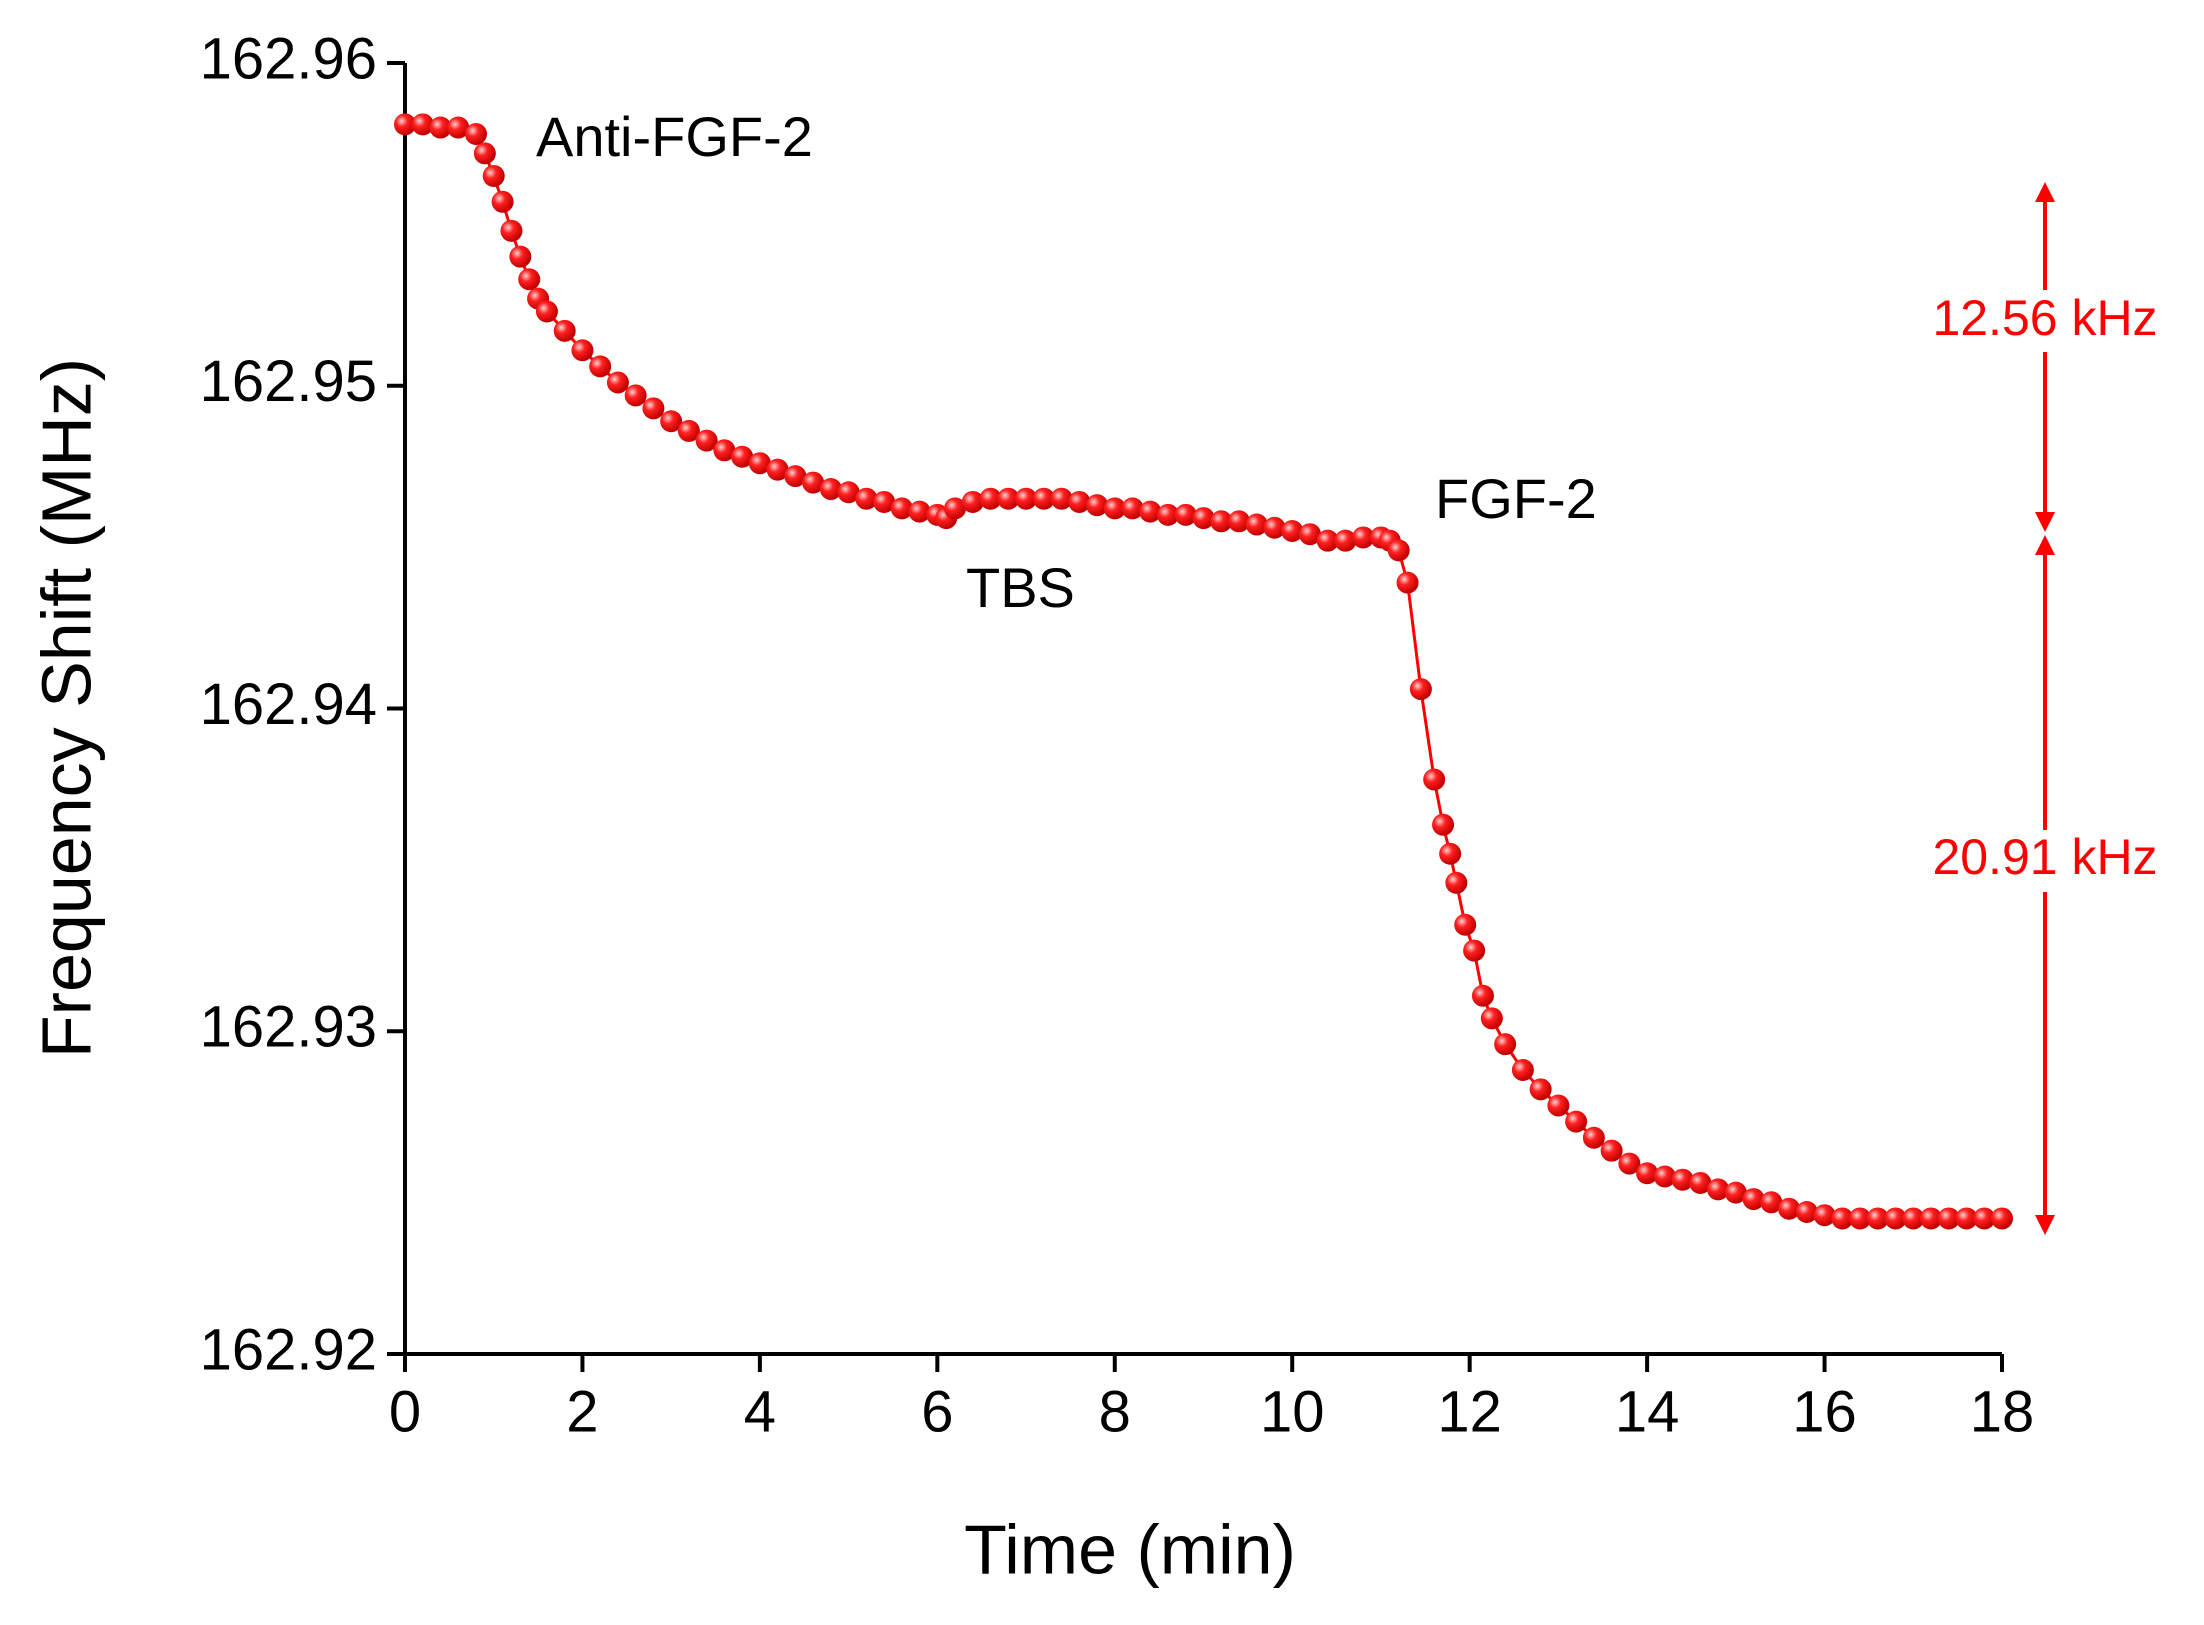 This screenshot has height=1625, width=2204. I want to click on y-tick-label: 162.93, so click(288, 1027).